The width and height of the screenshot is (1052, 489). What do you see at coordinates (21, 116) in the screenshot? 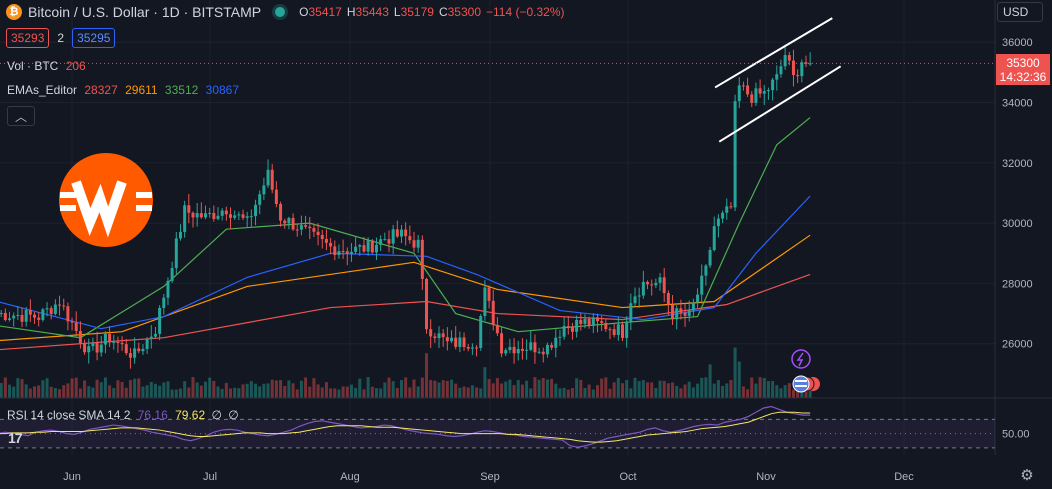
I see `collapse-legend-button: ︿` at bounding box center [21, 116].